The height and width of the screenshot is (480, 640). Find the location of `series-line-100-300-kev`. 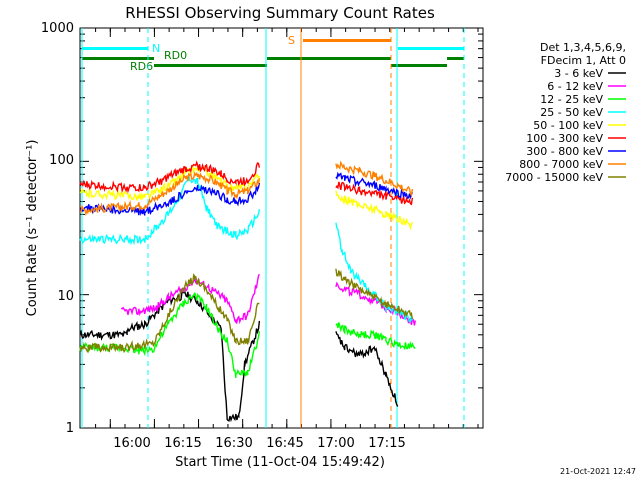

series-line-100-300-kev is located at coordinates (170, 177).